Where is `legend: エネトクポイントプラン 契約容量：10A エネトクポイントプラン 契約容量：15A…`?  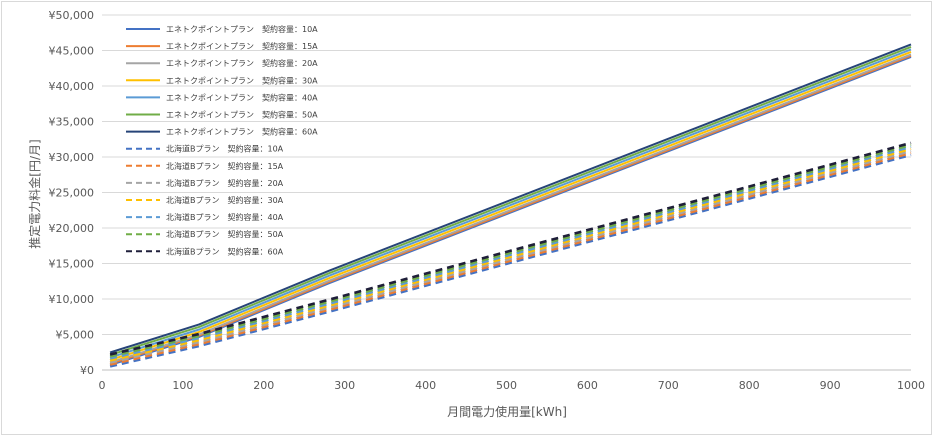
legend: エネトクポイントプラン 契約容量：10A エネトクポイントプラン 契約容量：15A… is located at coordinates (222, 140).